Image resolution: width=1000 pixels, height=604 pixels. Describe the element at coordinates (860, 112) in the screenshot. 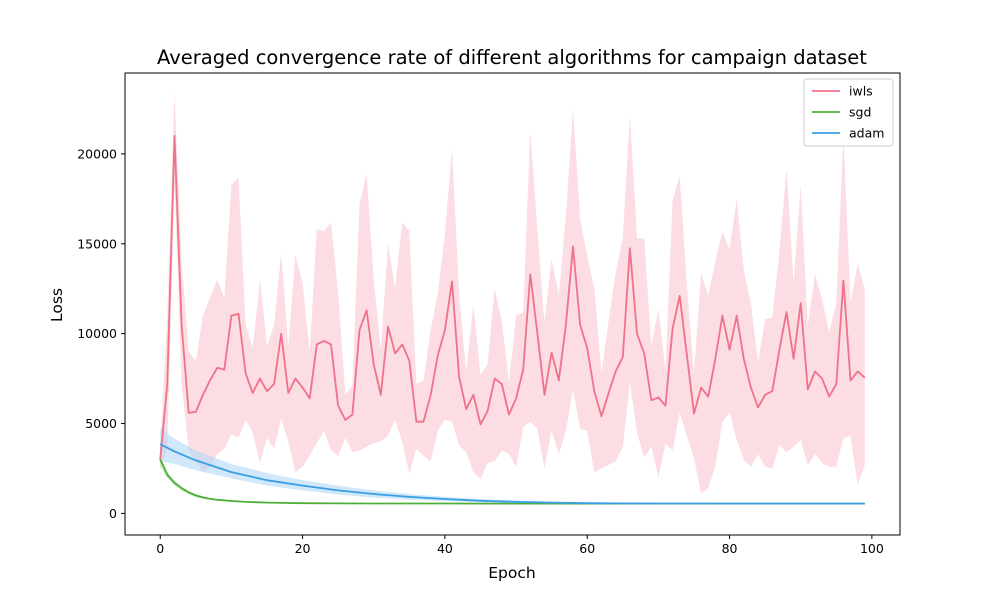

I see `sgd-legend-label: sgd` at that location.